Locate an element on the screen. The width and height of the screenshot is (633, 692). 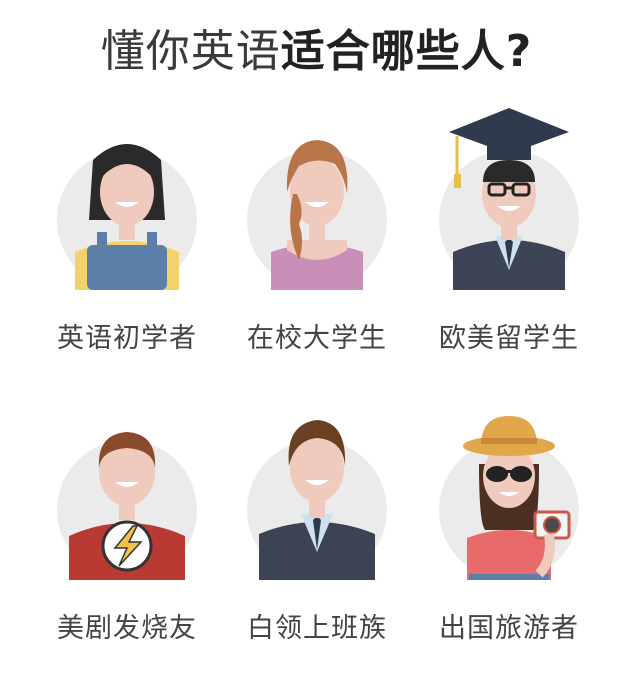
girl-overalls-icon is located at coordinates (127, 205).